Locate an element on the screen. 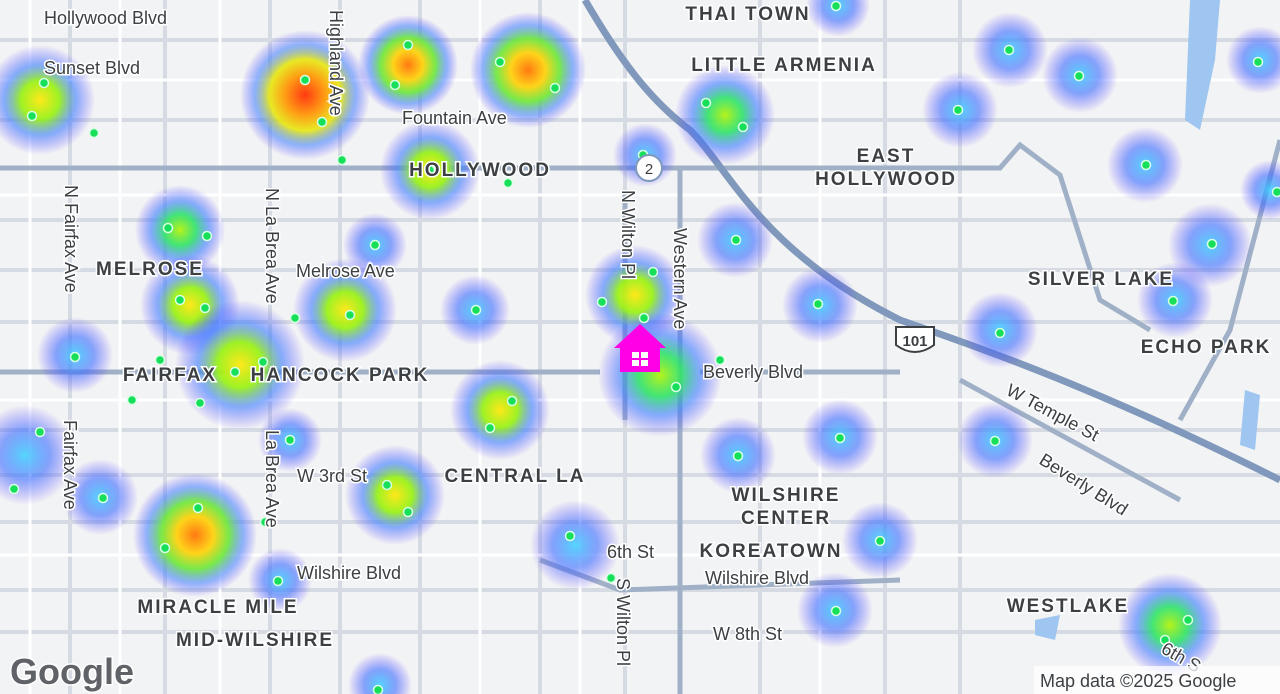  shield is located at coordinates (649, 168).